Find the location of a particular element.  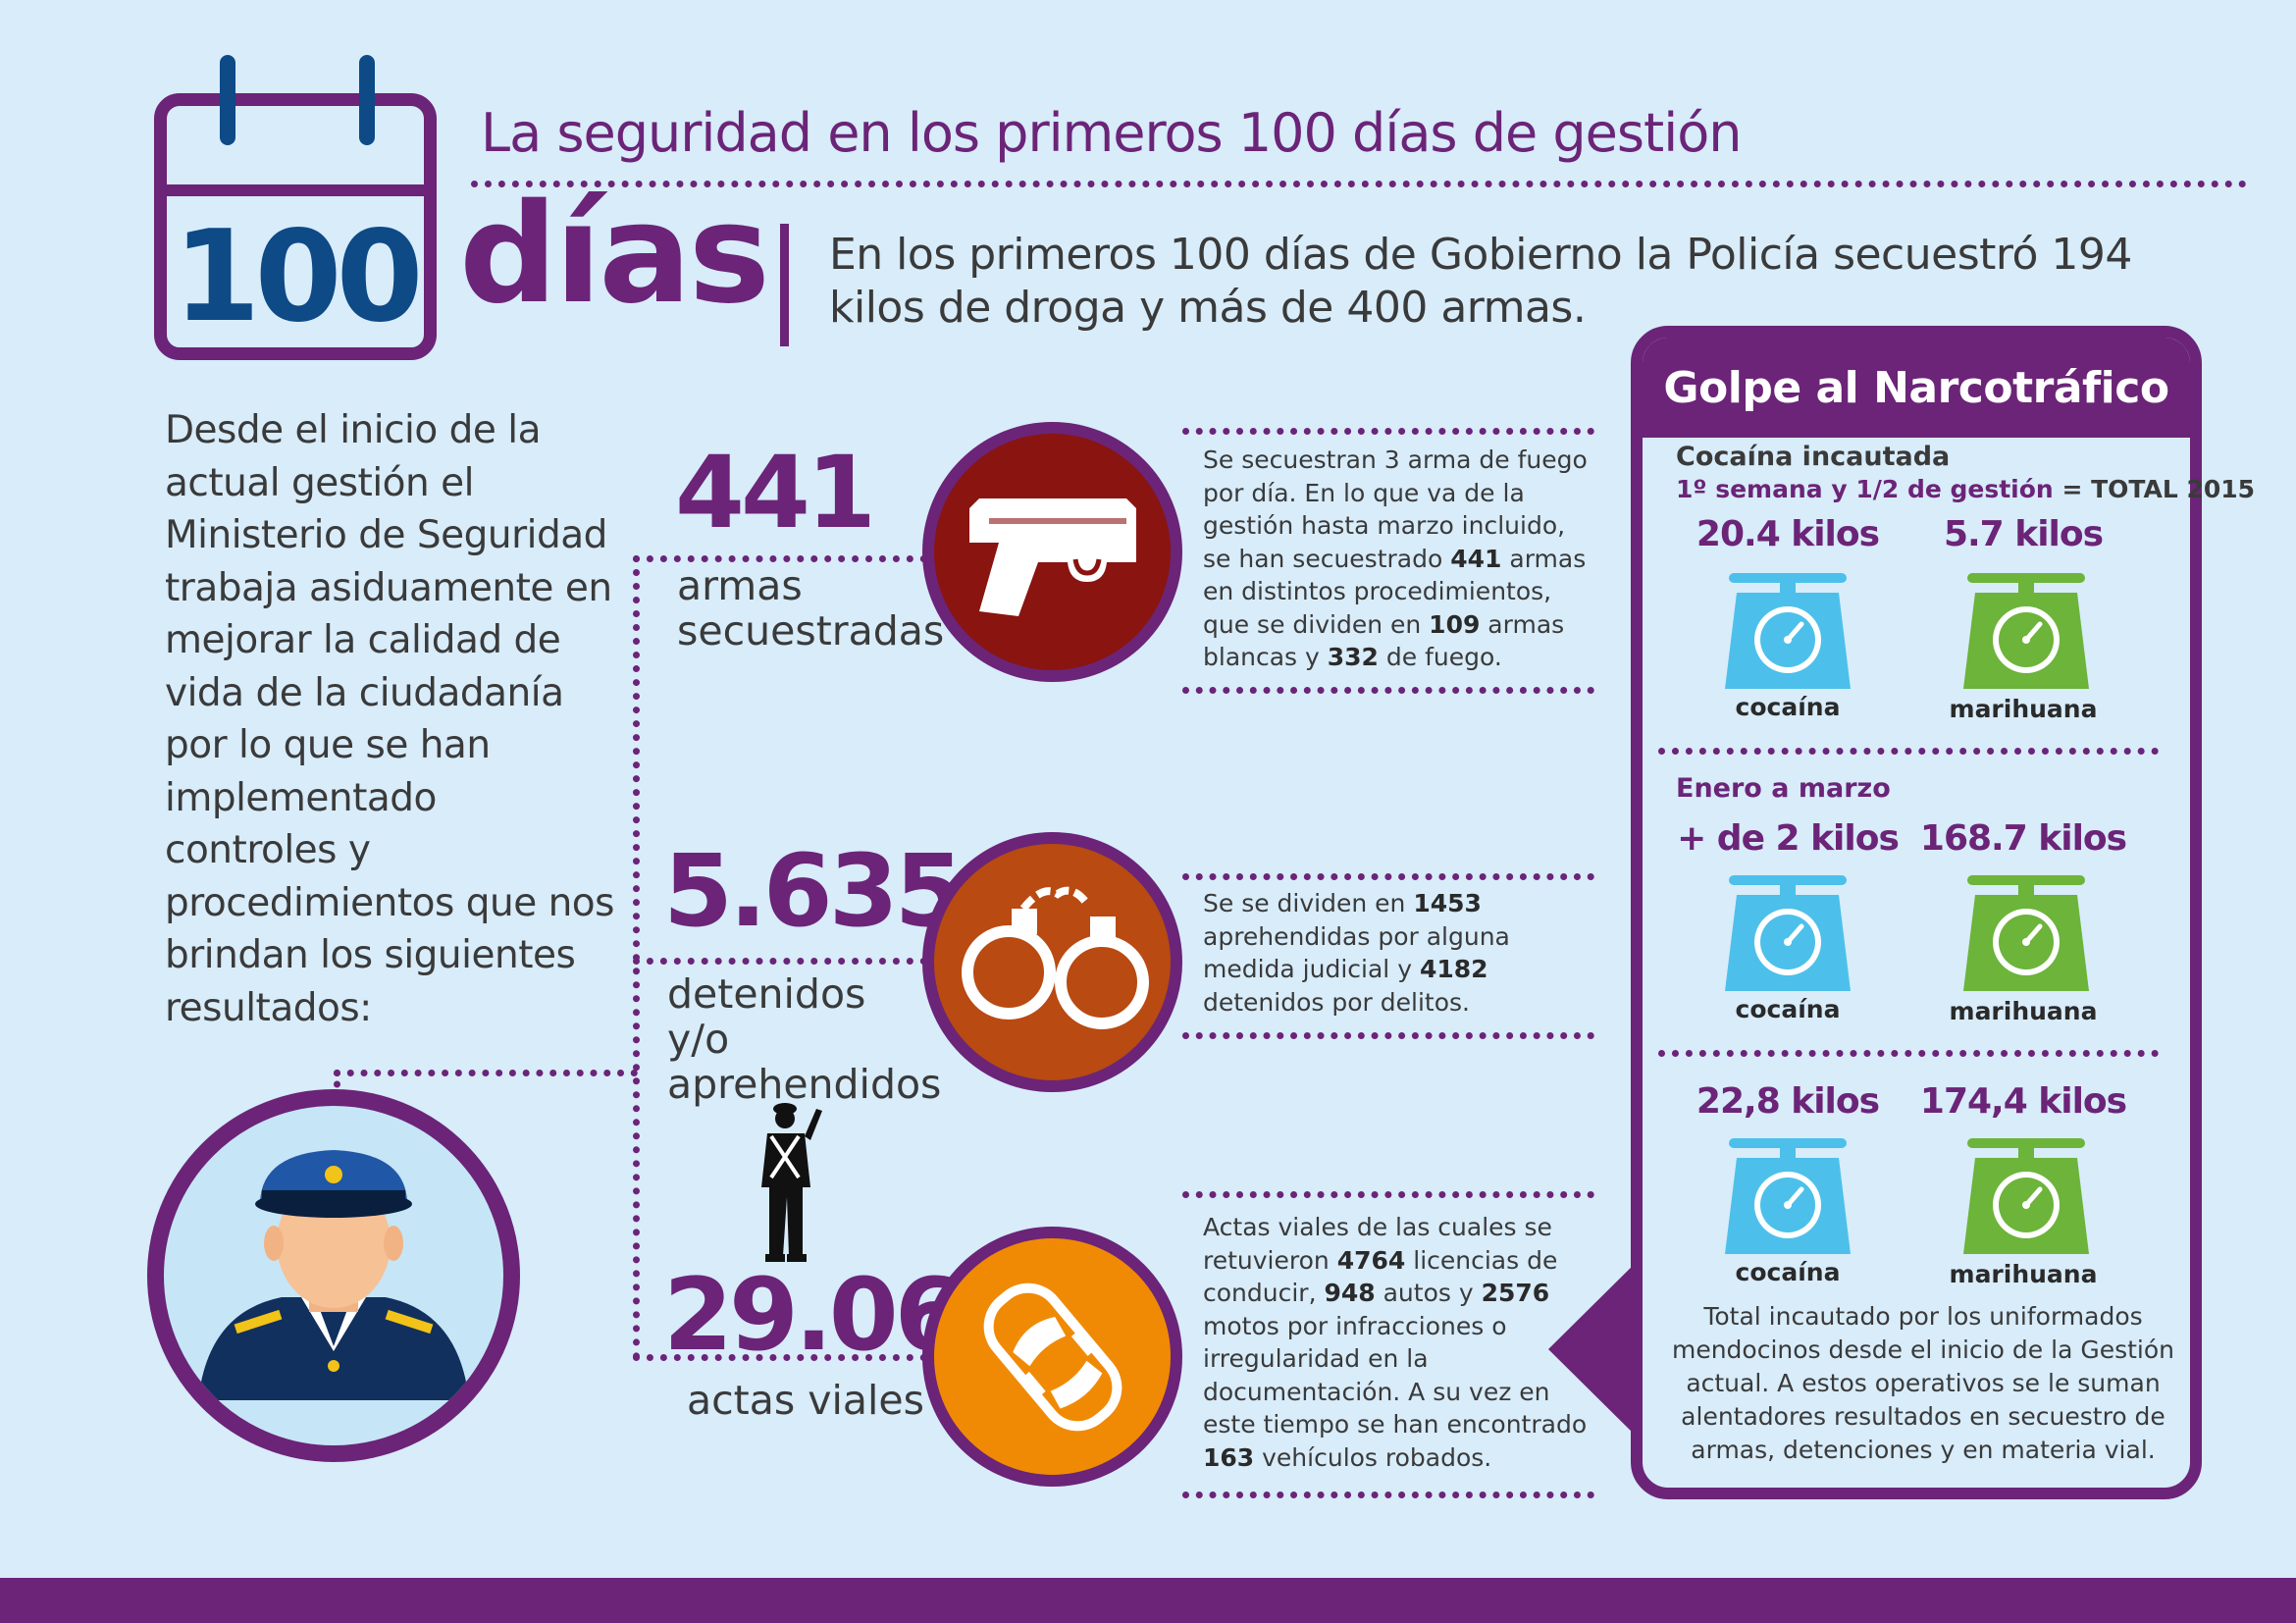

header-divider is located at coordinates (1359, 184).